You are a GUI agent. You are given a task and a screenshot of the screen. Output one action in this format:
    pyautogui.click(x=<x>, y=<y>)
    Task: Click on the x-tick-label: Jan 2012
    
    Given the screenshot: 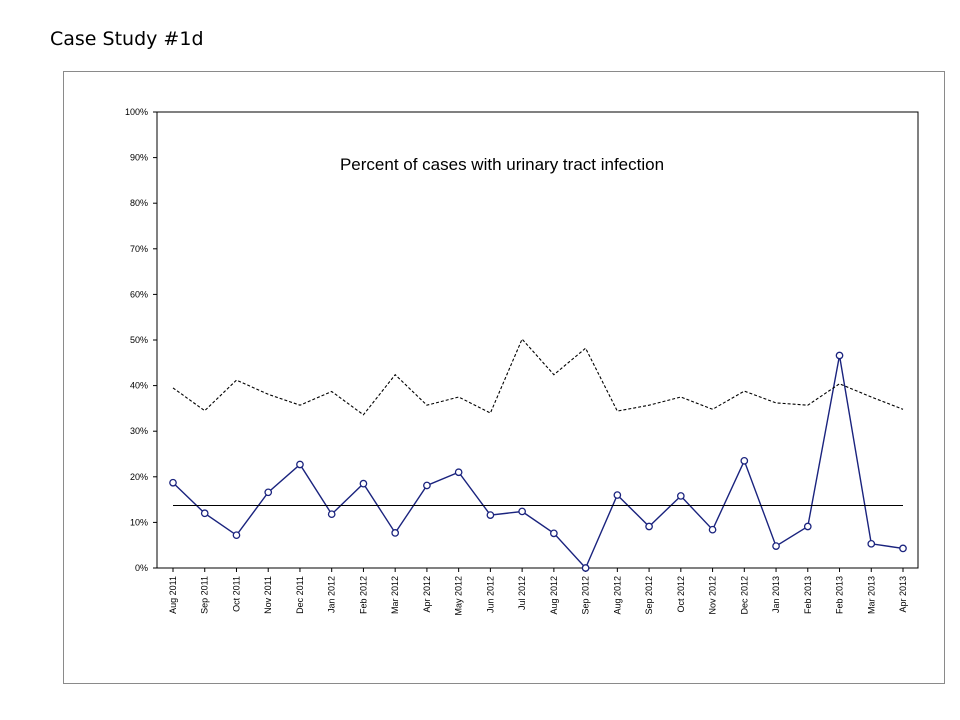 What is the action you would take?
    pyautogui.click(x=332, y=594)
    